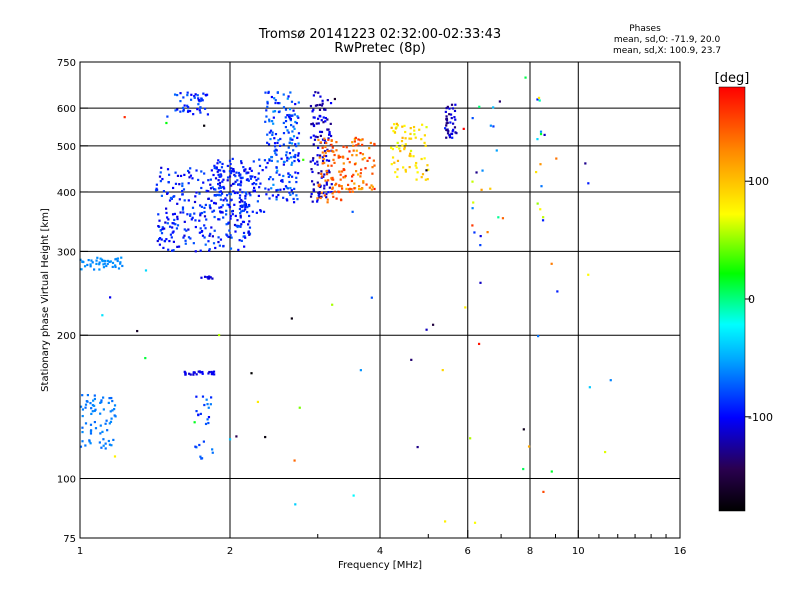  Describe the element at coordinates (758, 181) in the screenshot. I see `colorbar-tick-label: 100` at that location.